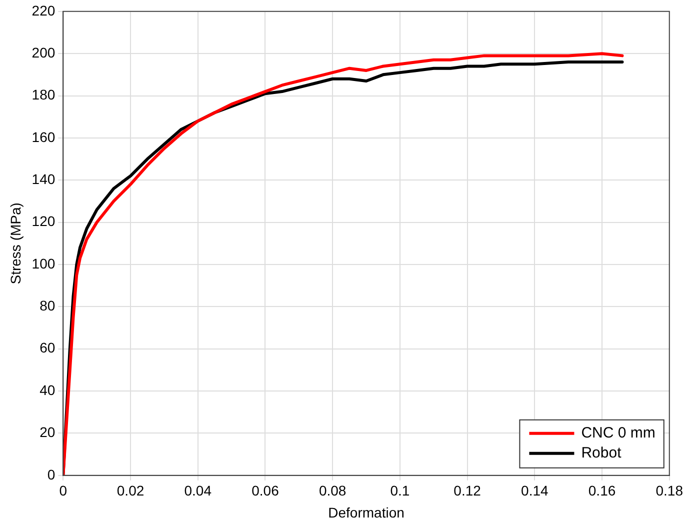 The height and width of the screenshot is (524, 686). Describe the element at coordinates (602, 490) in the screenshot. I see `x-tick-label: 0.16` at that location.